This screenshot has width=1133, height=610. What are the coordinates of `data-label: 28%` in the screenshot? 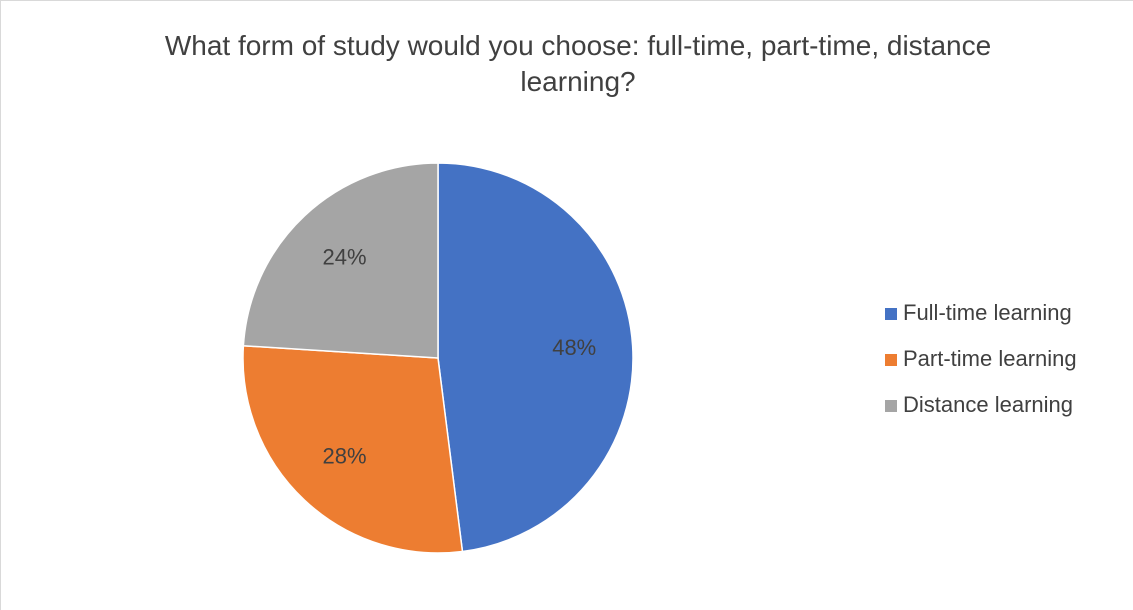 It's located at (345, 455).